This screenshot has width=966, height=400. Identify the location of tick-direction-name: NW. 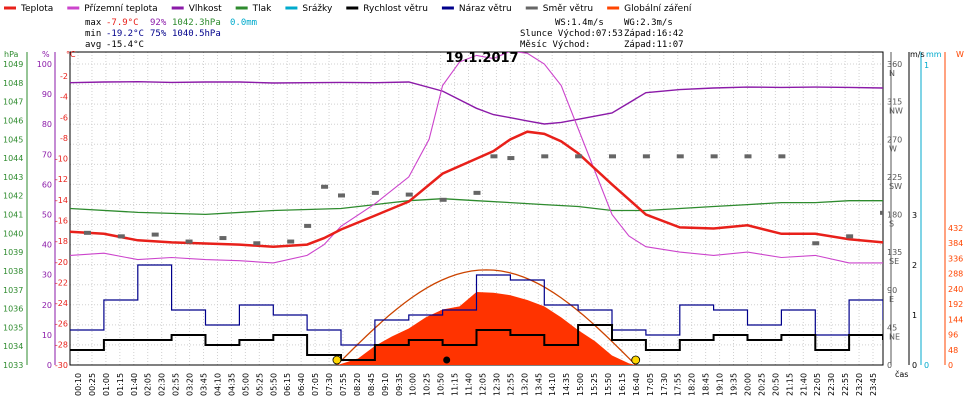
(896, 111).